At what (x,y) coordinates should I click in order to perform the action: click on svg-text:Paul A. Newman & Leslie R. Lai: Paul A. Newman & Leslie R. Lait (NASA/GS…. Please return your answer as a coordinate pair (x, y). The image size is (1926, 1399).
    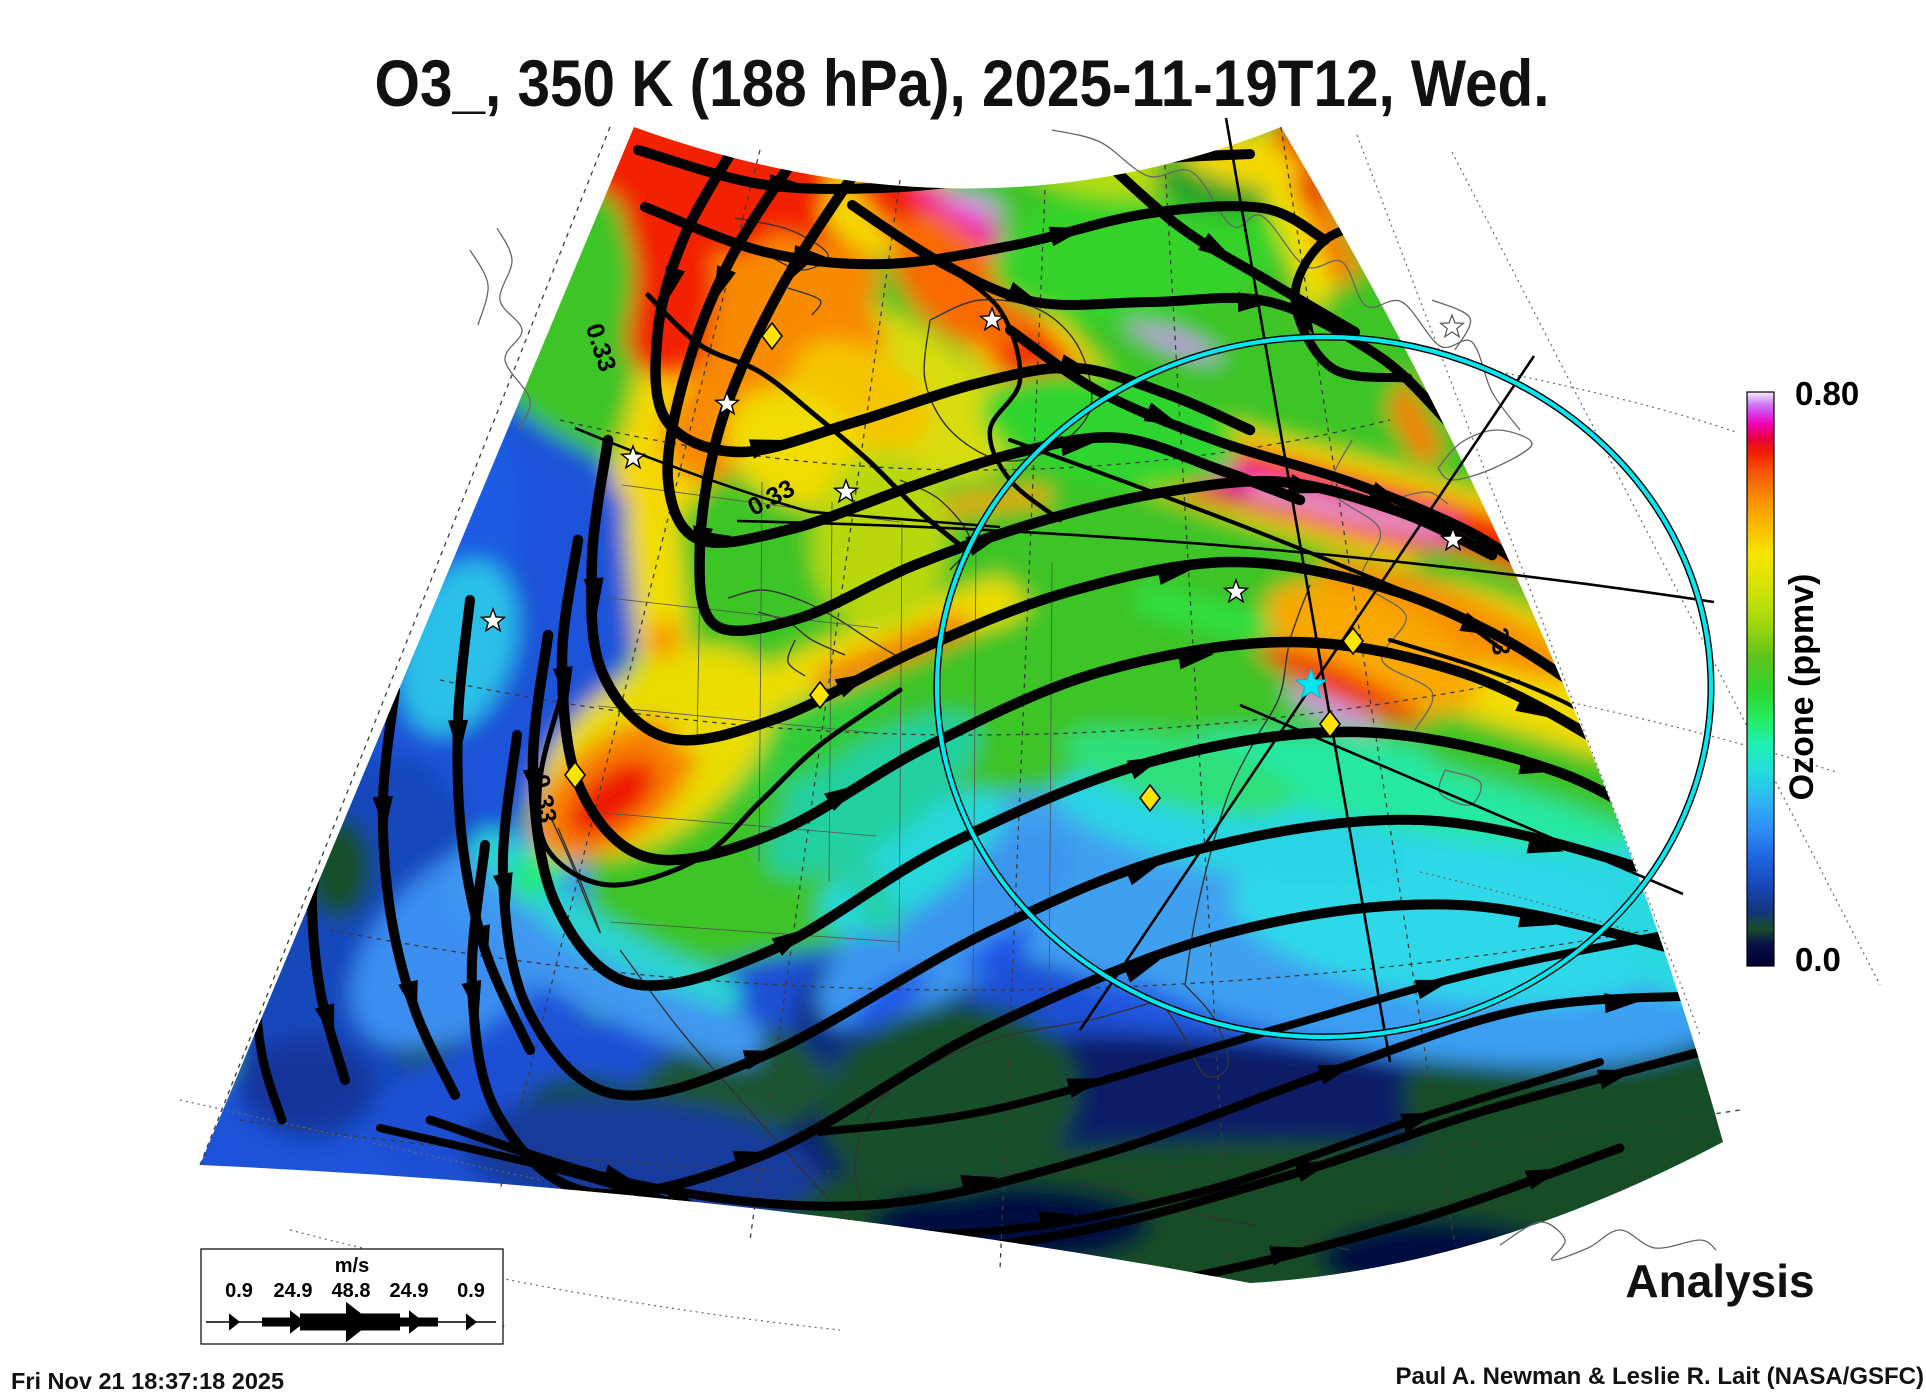
    Looking at the image, I should click on (1659, 1376).